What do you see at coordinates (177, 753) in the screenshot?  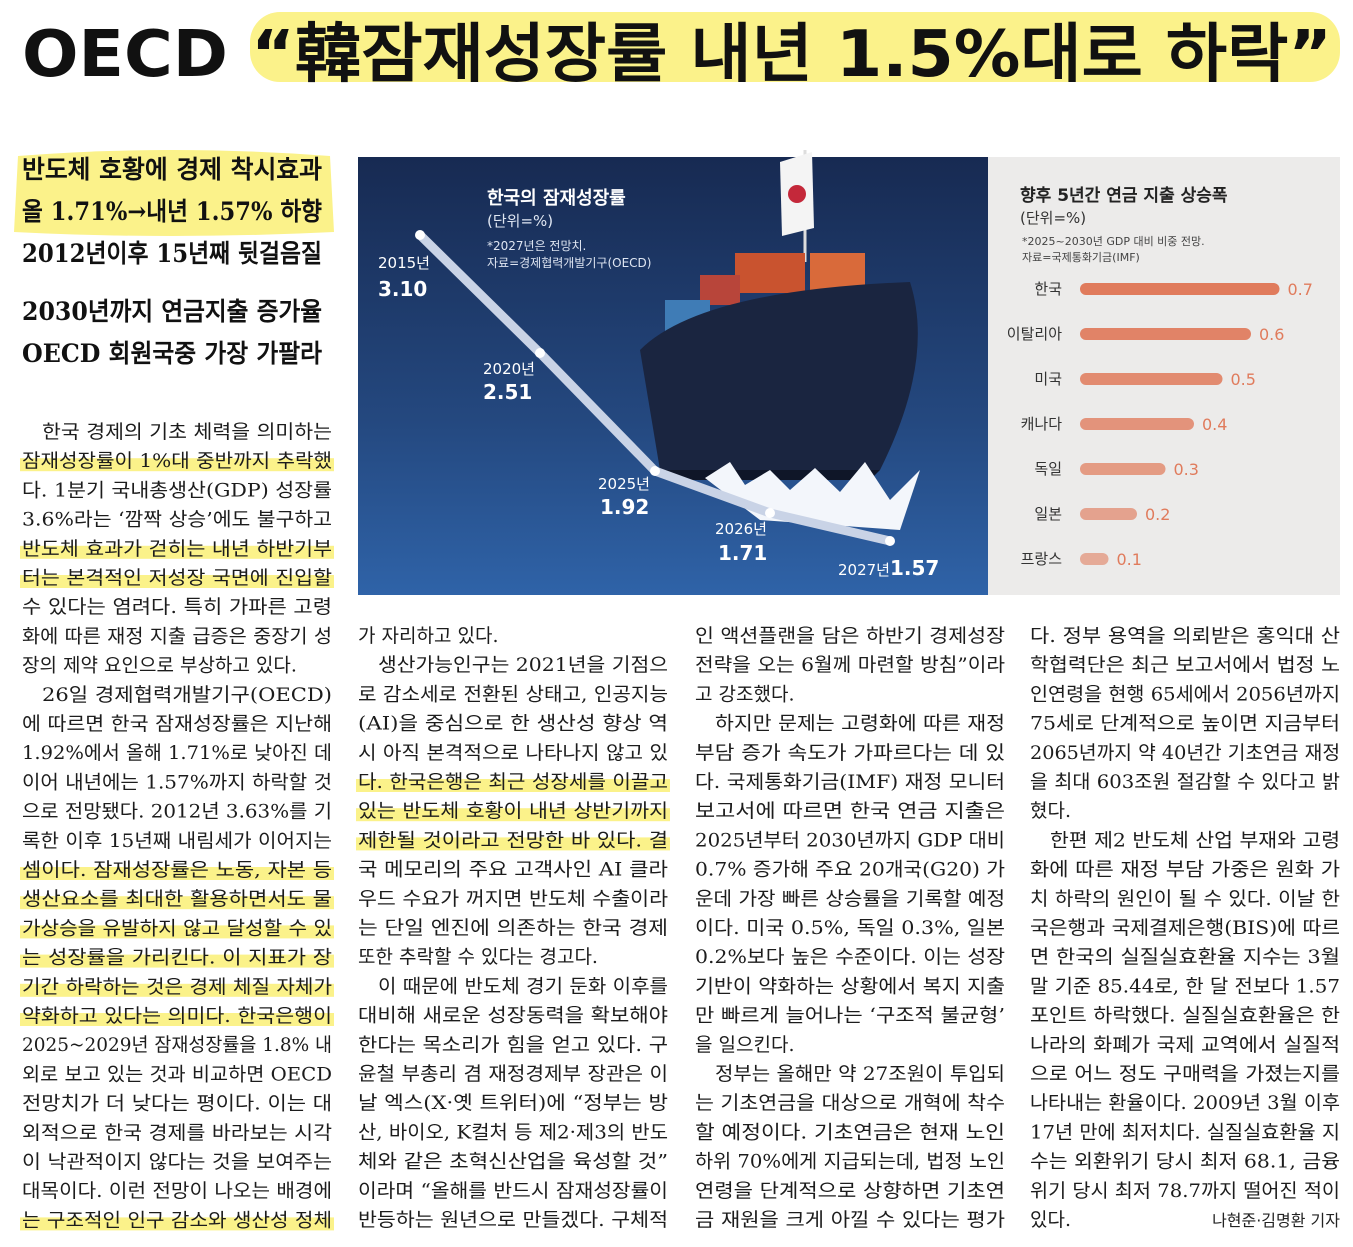 I see `body-line: 1.92%에서 올해 1.71%로 낮아진 데` at bounding box center [177, 753].